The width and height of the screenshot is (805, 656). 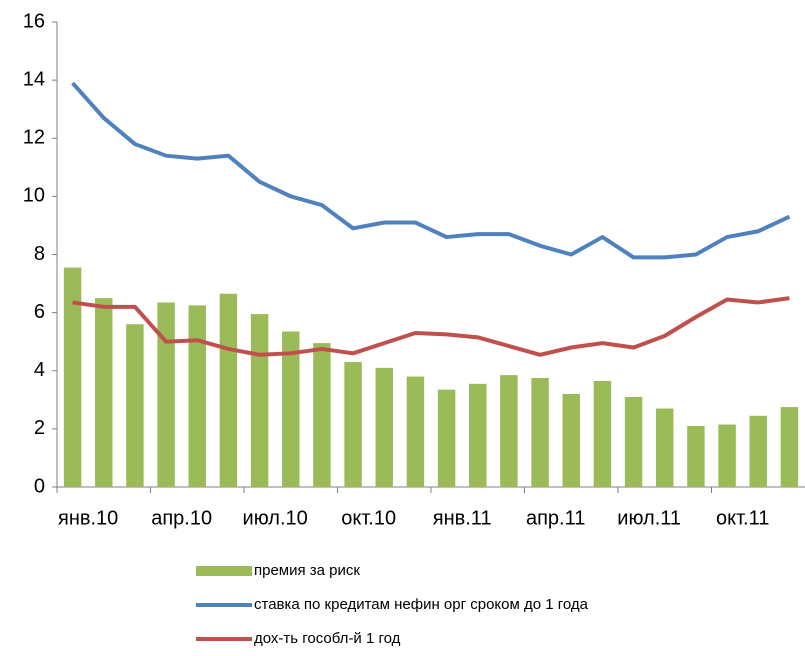 What do you see at coordinates (431, 326) in the screenshot?
I see `line` at bounding box center [431, 326].